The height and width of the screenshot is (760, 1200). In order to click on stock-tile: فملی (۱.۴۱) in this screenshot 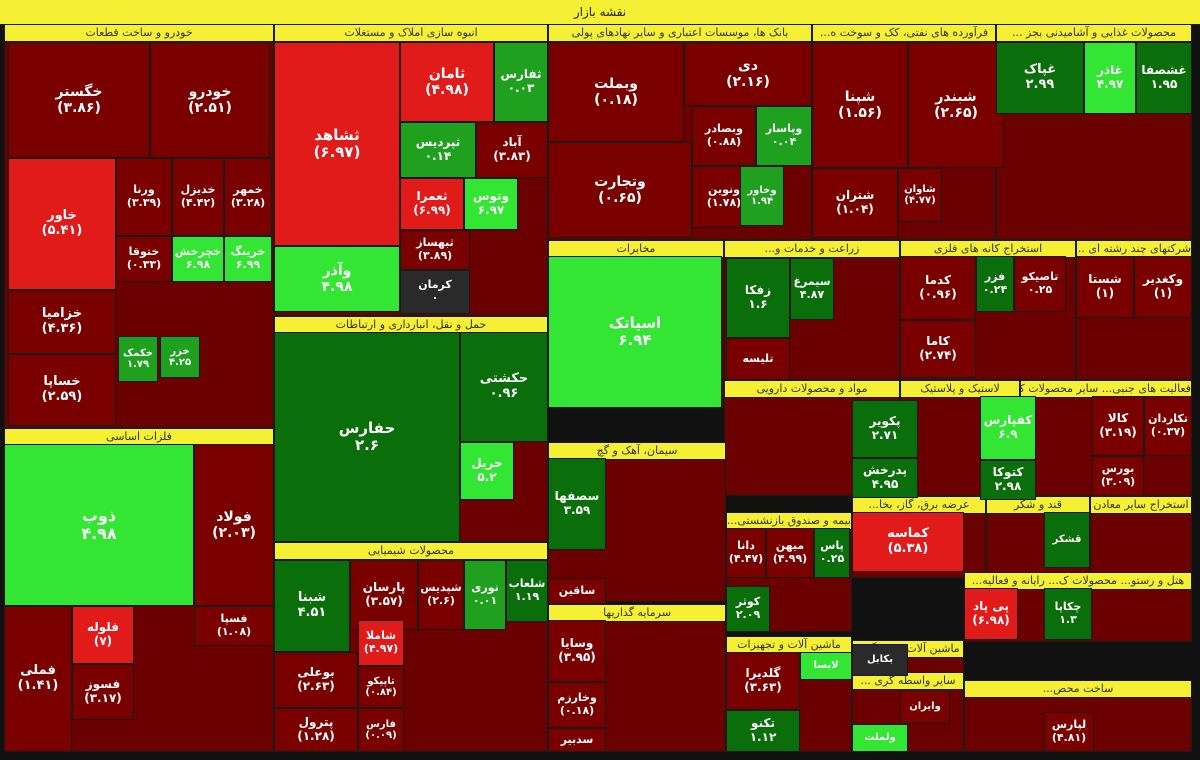, I will do `click(38, 679)`.